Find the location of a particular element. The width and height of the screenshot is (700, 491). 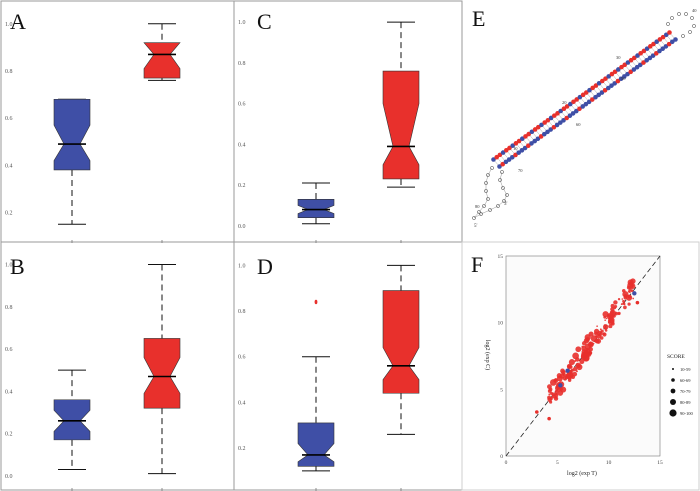

y-tick-label: 0.6 is located at coordinates (242, 358).